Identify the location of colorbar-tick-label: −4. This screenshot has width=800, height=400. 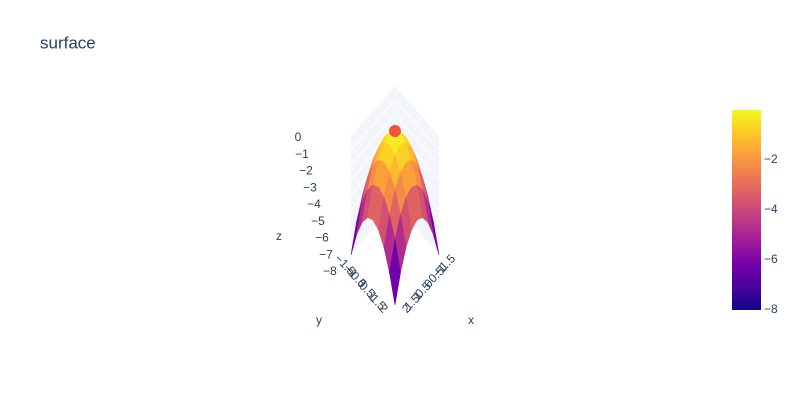
(771, 209).